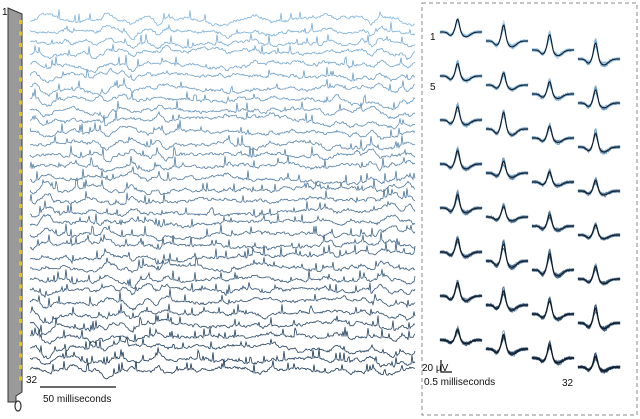 Image resolution: width=640 pixels, height=419 pixels. What do you see at coordinates (459, 382) in the screenshot?
I see `waveform-time-label: 0.5 milliseconds` at bounding box center [459, 382].